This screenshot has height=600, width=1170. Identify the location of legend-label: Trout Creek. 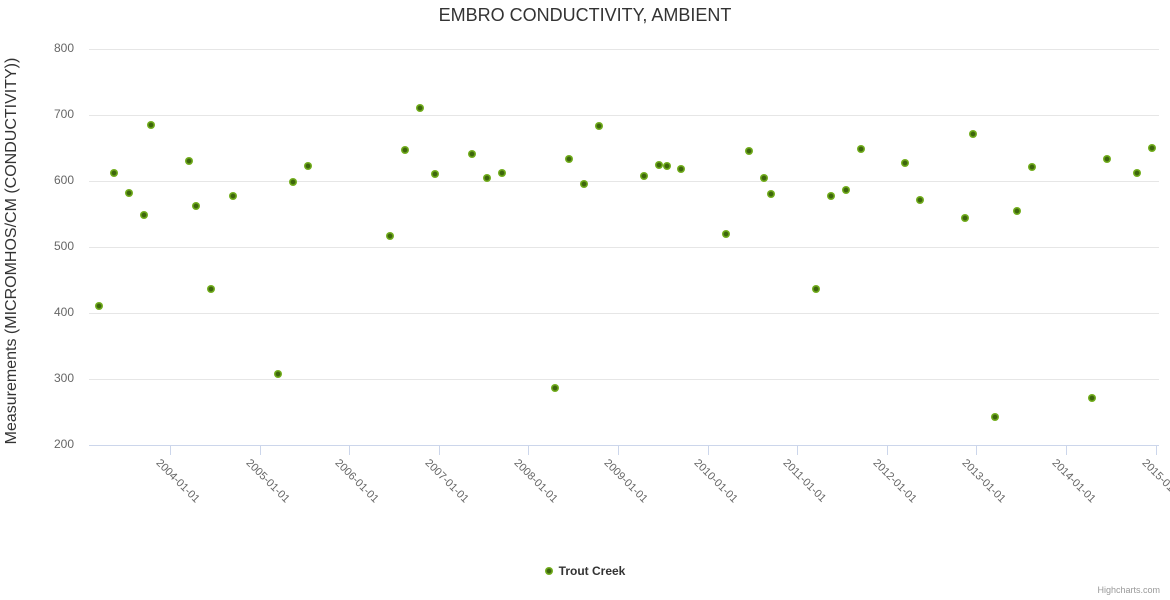
(592, 571).